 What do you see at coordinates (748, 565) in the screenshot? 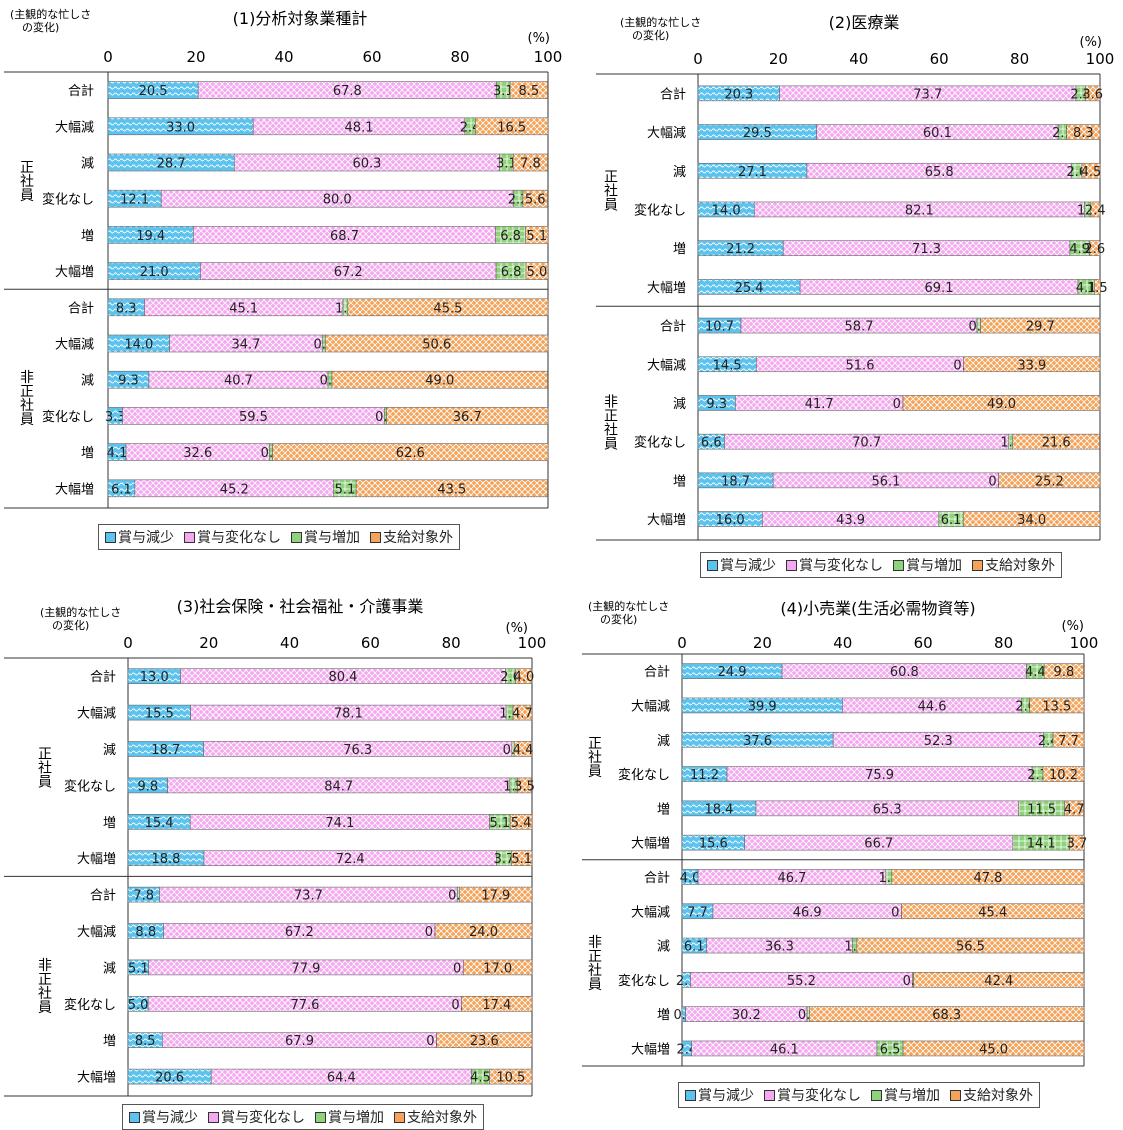
I see `legend-label: 賞与減少` at bounding box center [748, 565].